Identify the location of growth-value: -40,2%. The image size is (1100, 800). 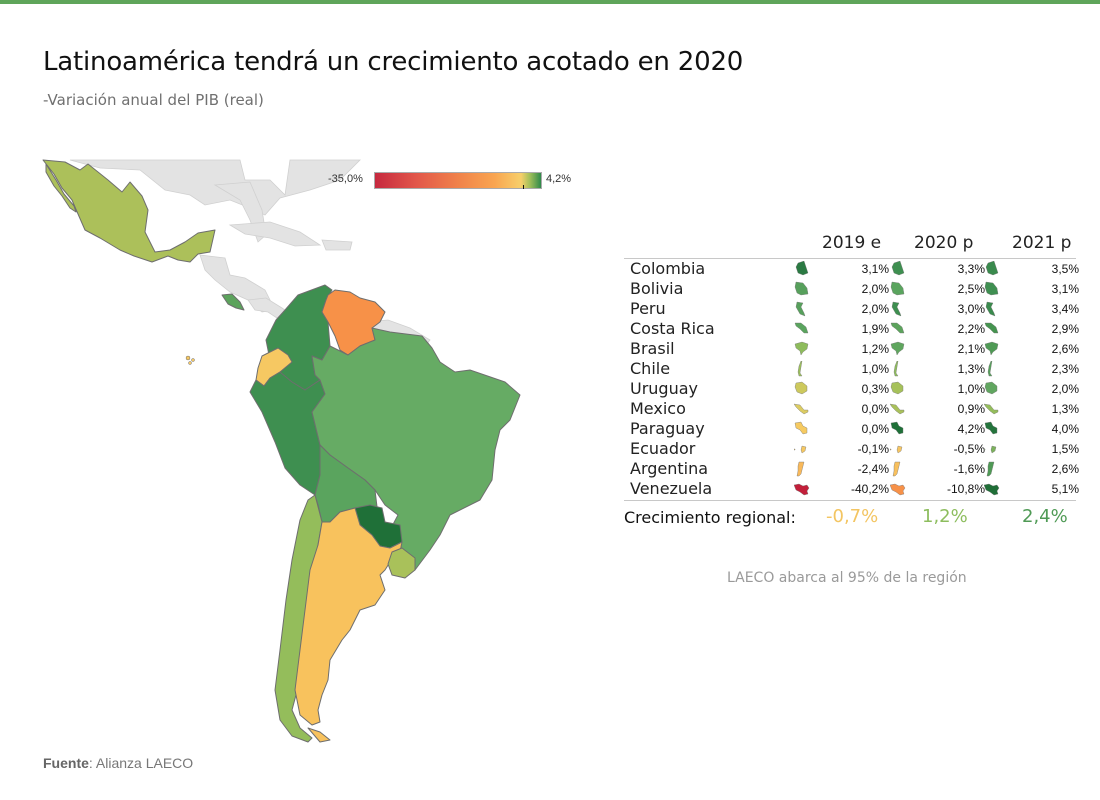
(869, 489).